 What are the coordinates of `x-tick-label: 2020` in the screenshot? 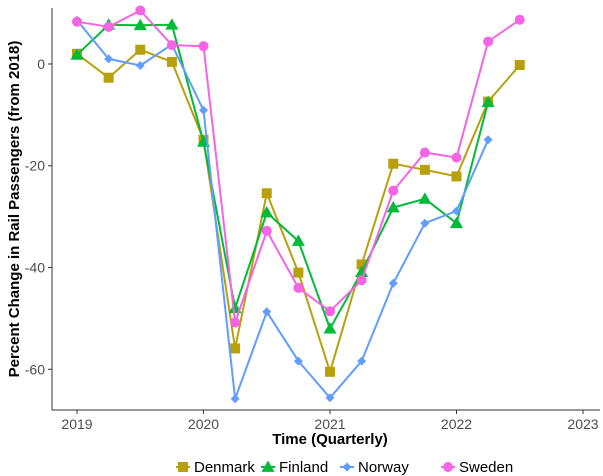 It's located at (203, 424).